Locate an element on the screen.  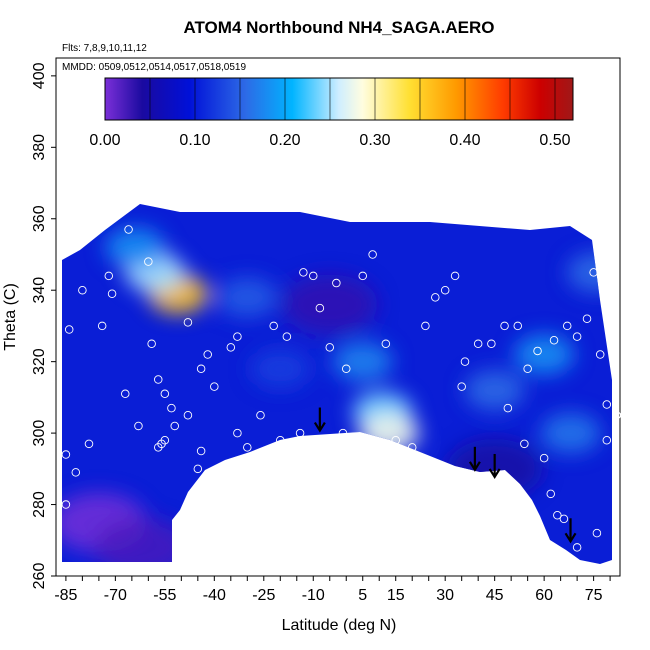
x-tick-label: 5 is located at coordinates (362, 595).